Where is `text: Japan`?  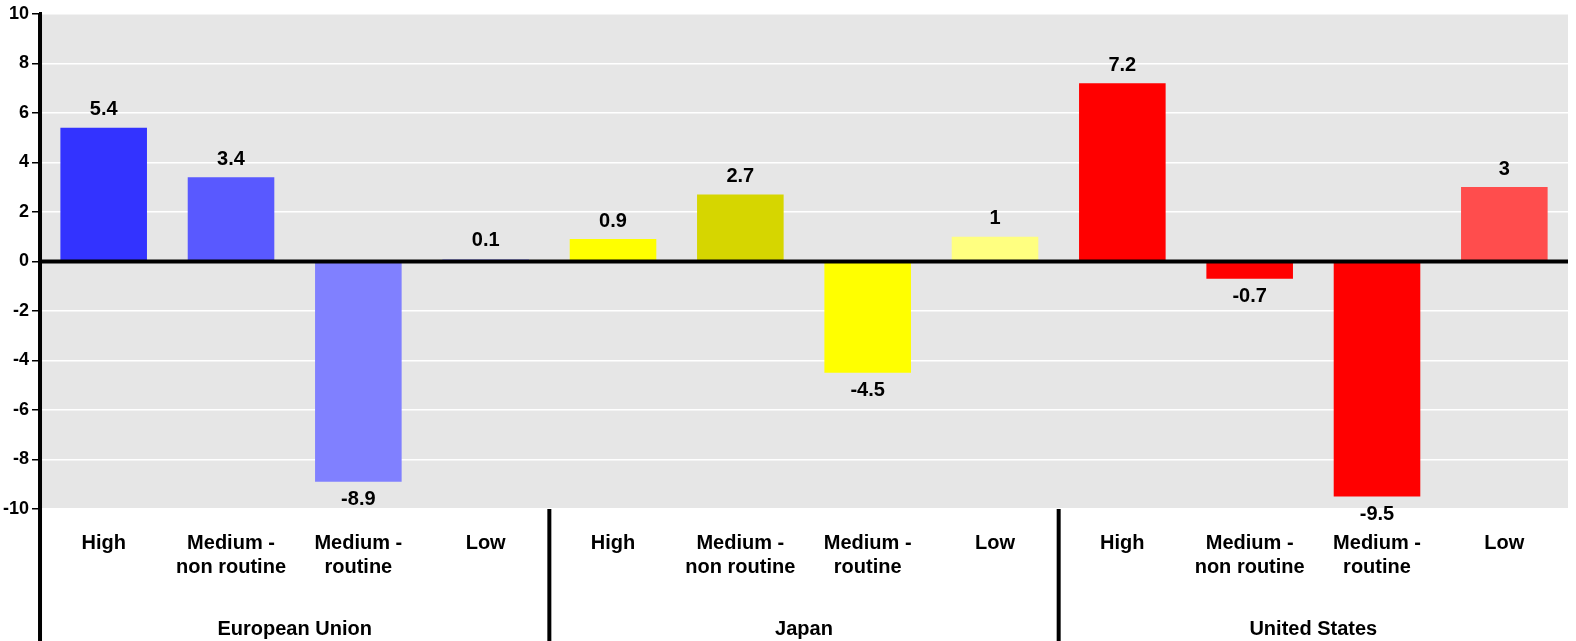
text: Japan is located at coordinates (804, 628).